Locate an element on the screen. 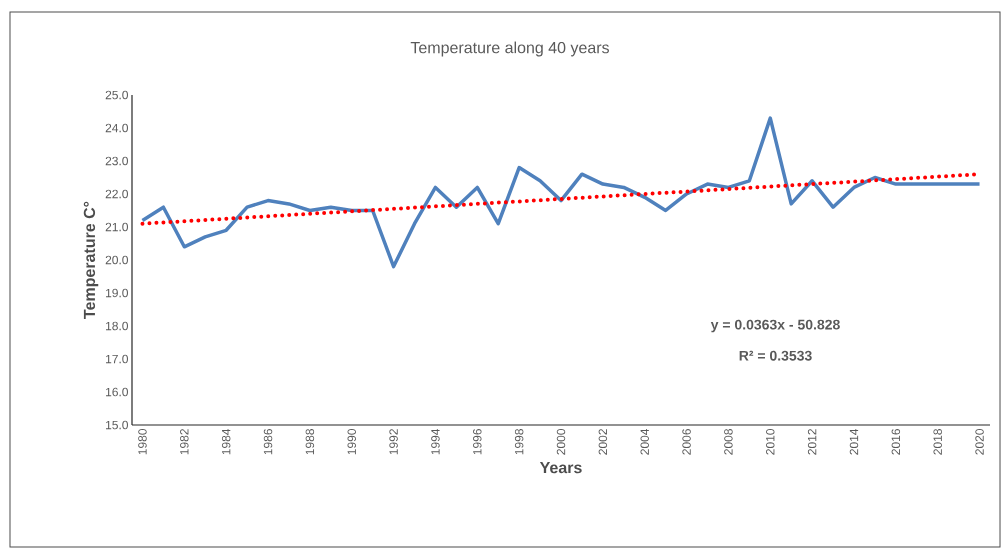 This screenshot has width=1004, height=549. y-tick-label: 15.0 is located at coordinates (117, 425).